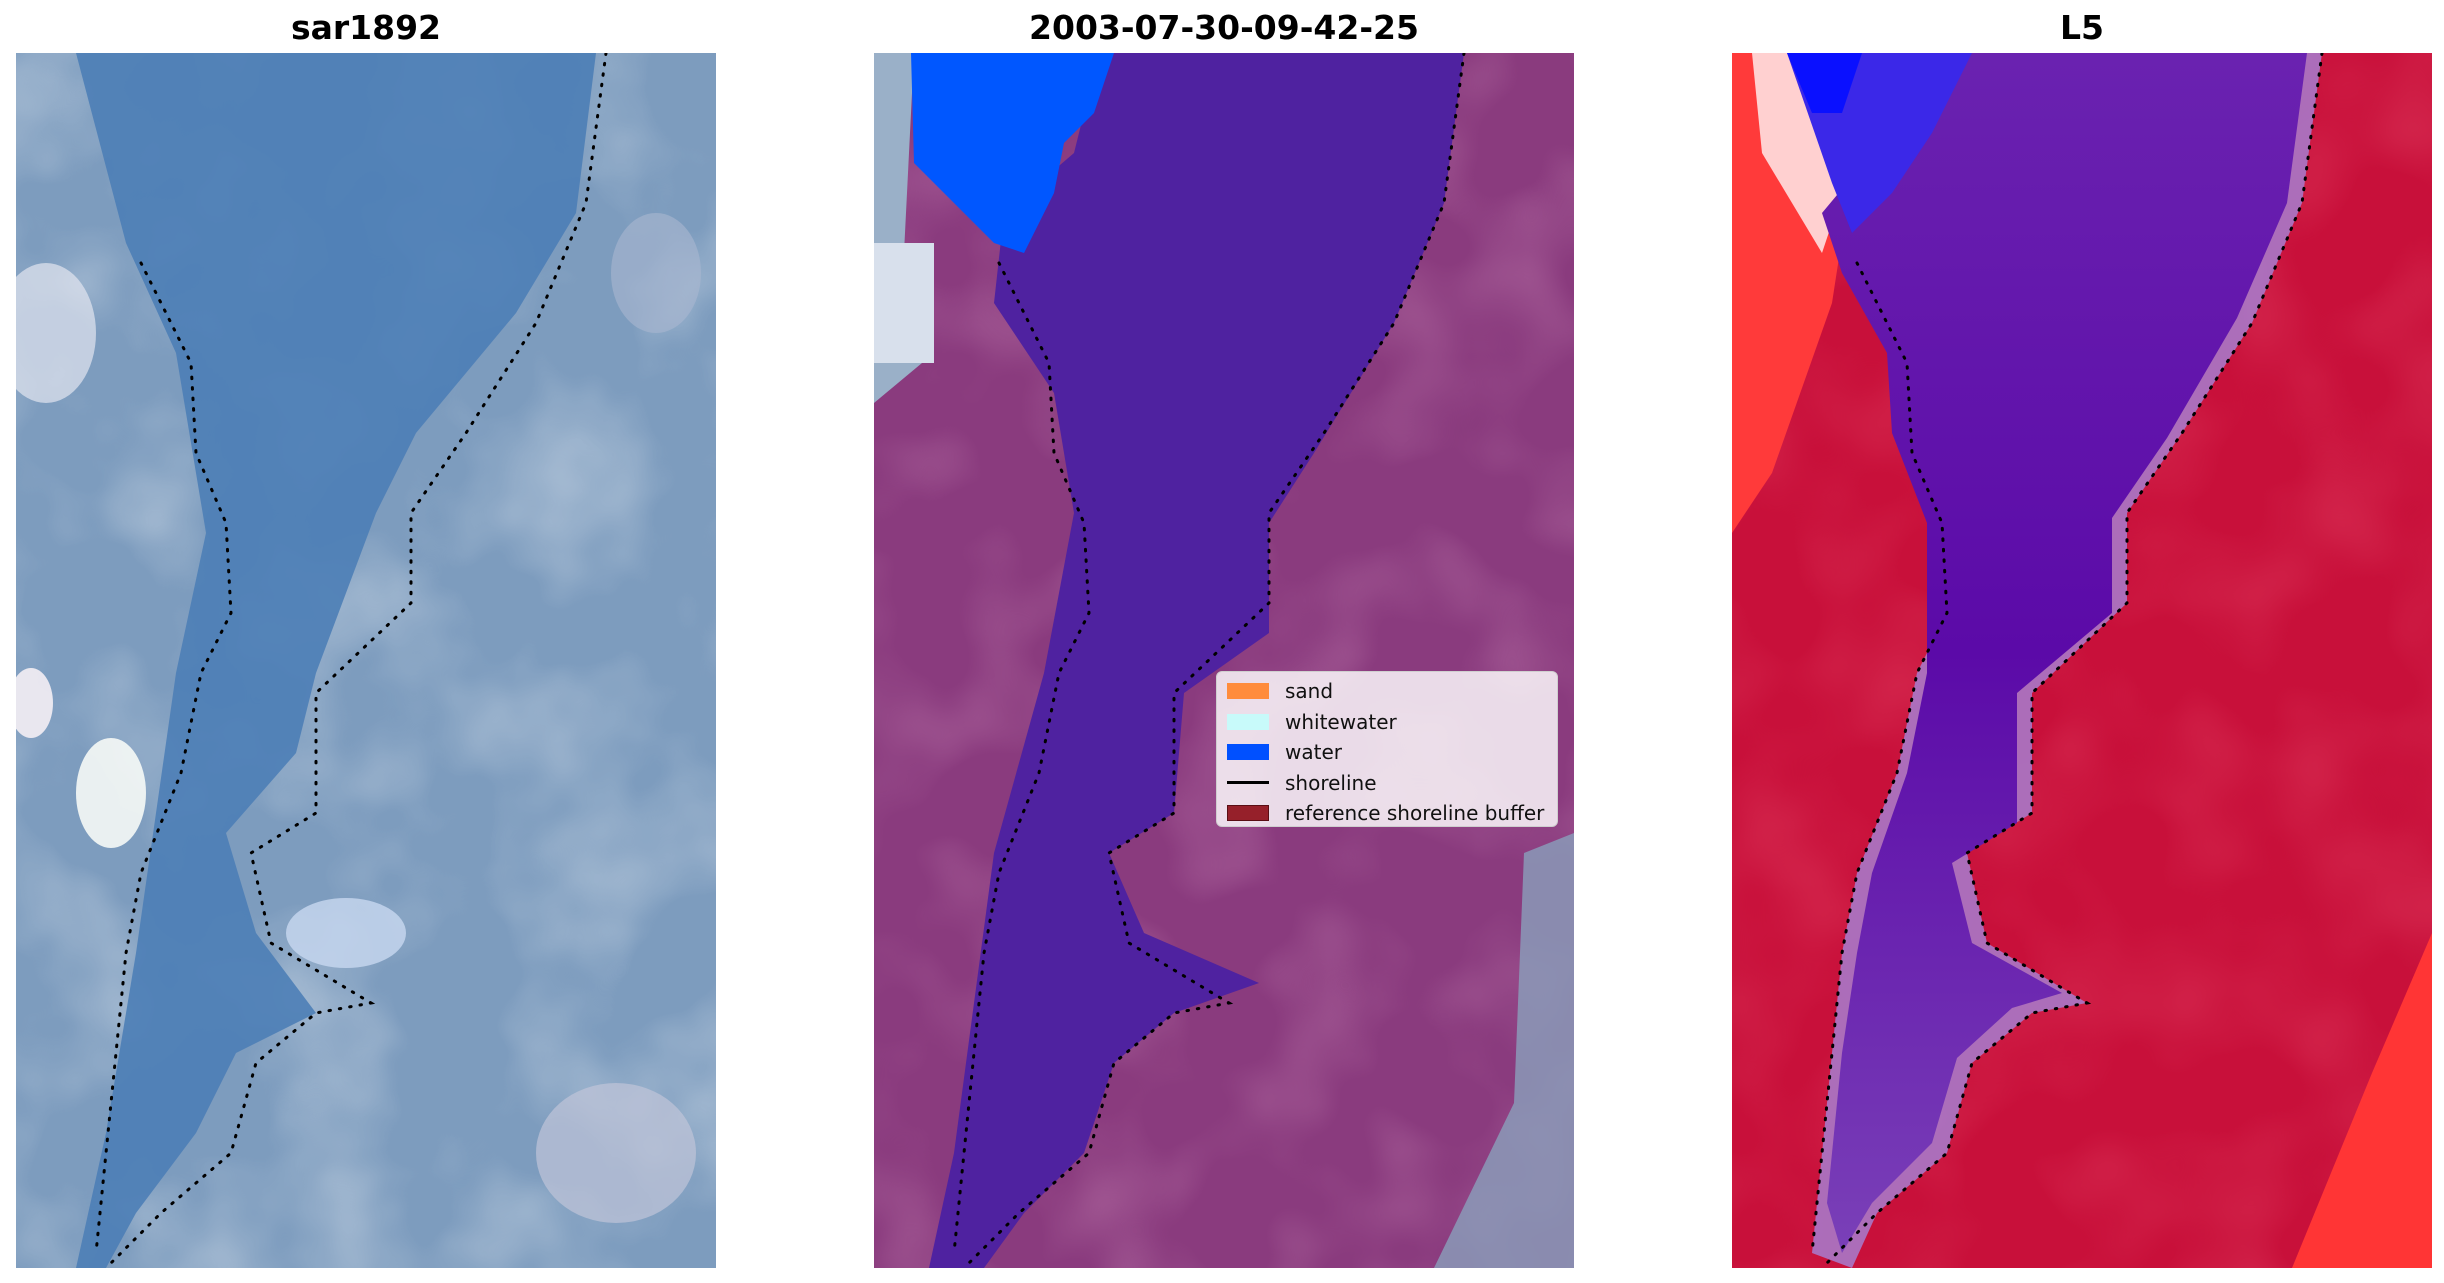  What do you see at coordinates (1248, 752) in the screenshot?
I see `water-swatch` at bounding box center [1248, 752].